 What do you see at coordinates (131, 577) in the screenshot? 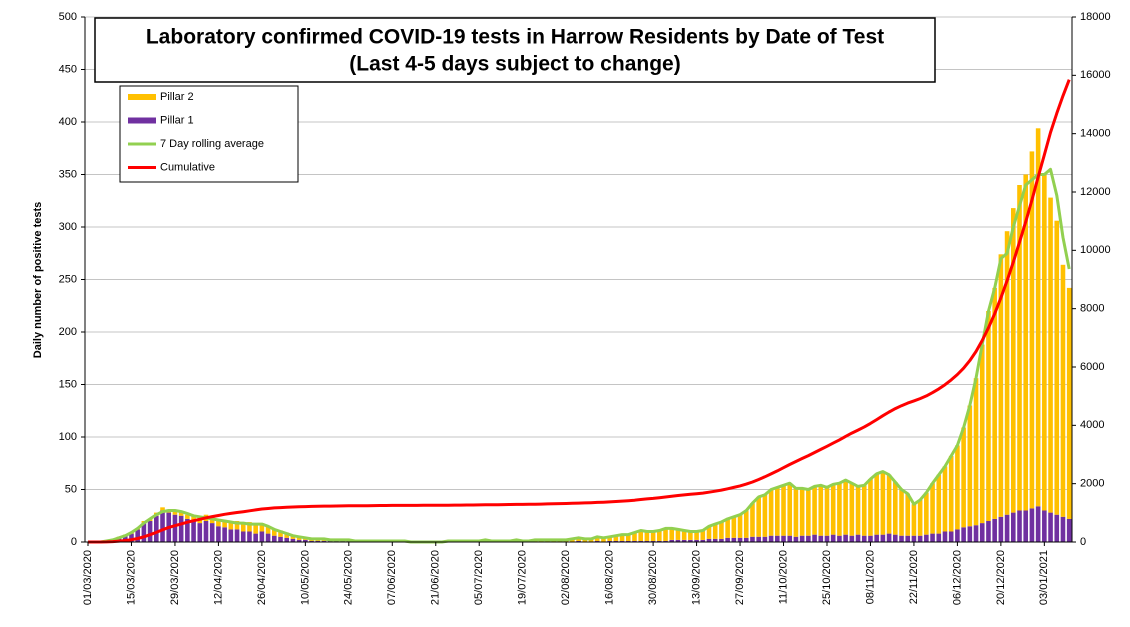
I see `x-tick-label: 15/03/2020` at bounding box center [131, 577].